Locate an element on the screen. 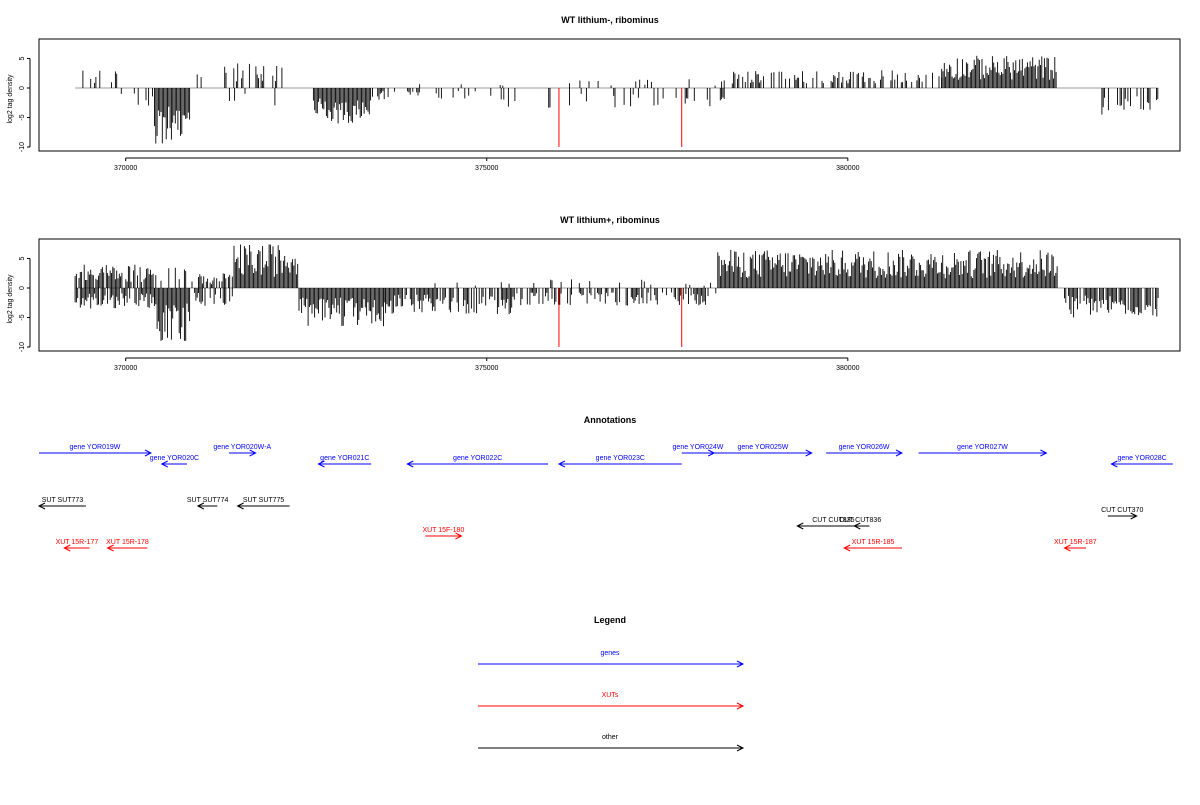 The image size is (1200, 805). feature-label: gene YOR024W is located at coordinates (698, 447).